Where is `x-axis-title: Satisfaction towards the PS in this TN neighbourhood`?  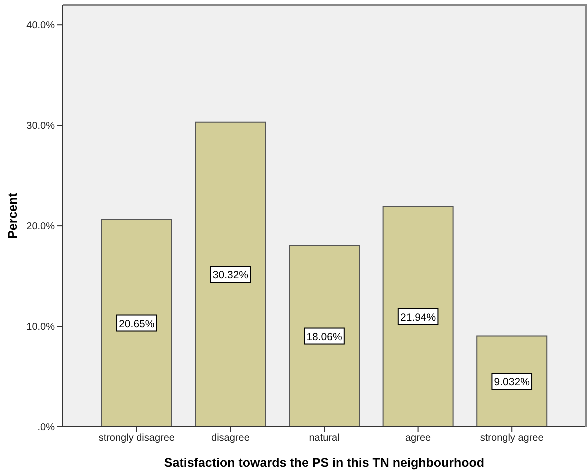 x-axis-title: Satisfaction towards the PS in this TN neighbourhood is located at coordinates (324, 463).